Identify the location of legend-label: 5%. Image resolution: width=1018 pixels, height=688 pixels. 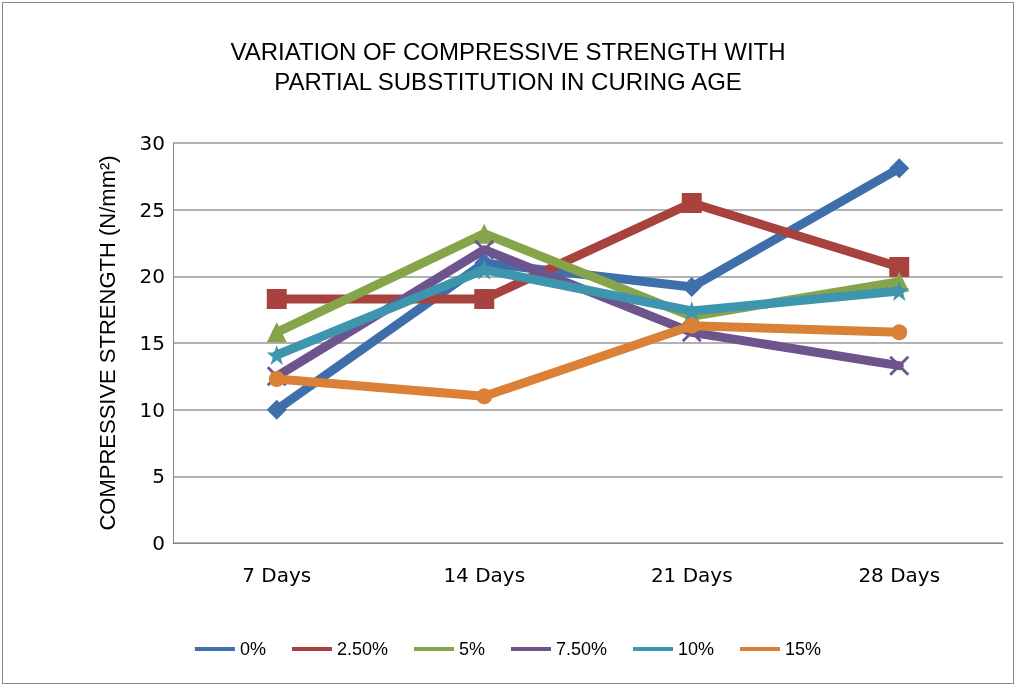
(471, 649).